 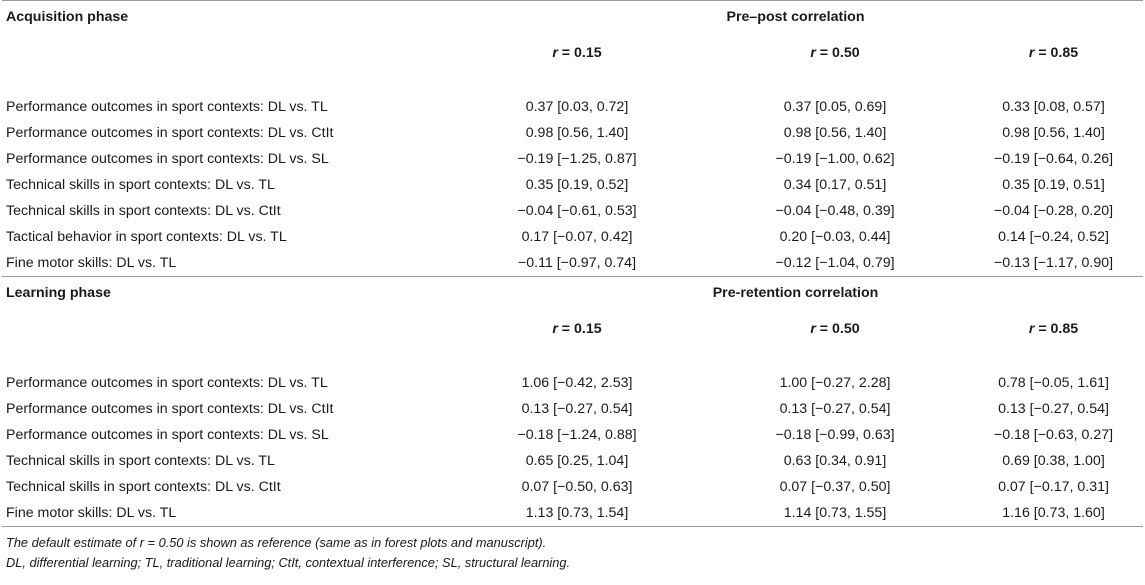 I want to click on effect-size-cell: 0.34 [0.17, 0.51], so click(x=835, y=185).